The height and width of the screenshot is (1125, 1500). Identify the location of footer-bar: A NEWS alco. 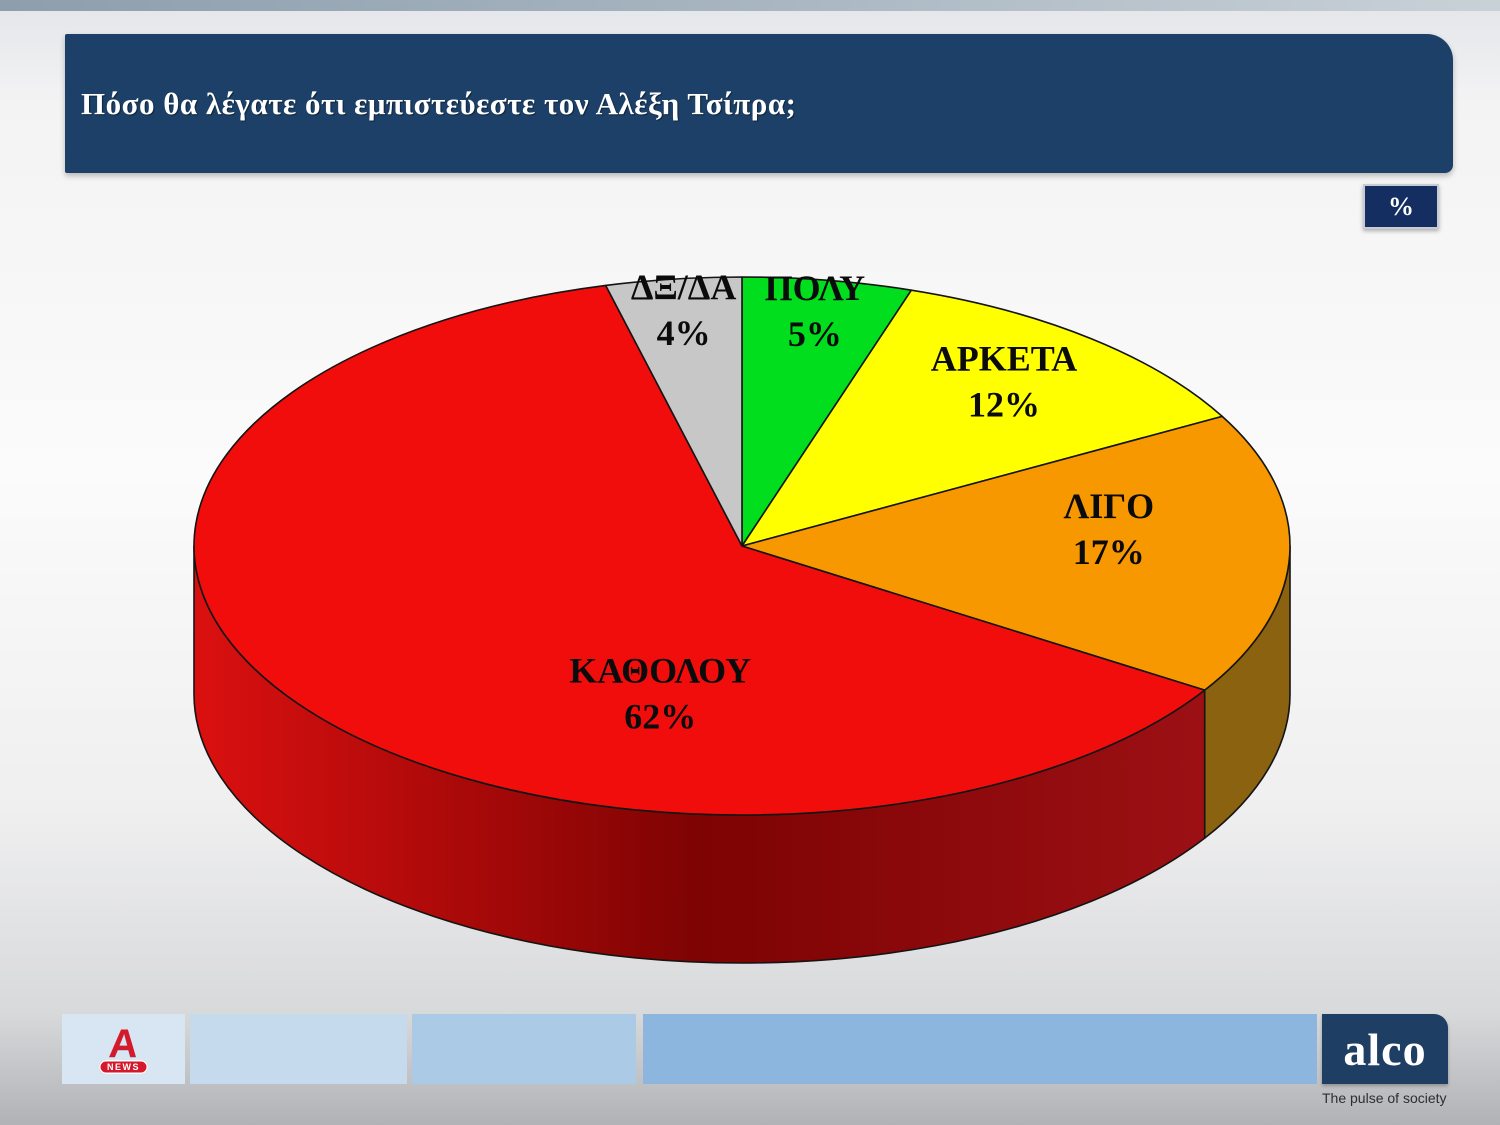
(755, 1049).